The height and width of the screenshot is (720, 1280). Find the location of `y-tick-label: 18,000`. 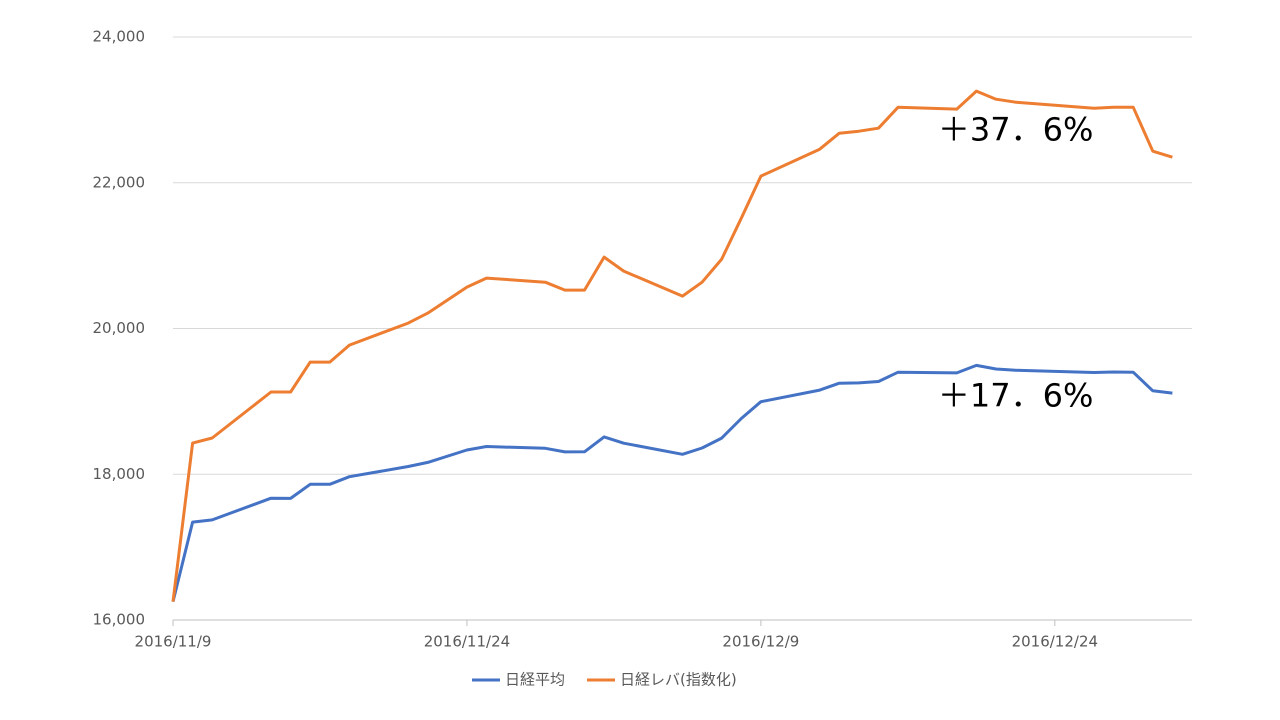

y-tick-label: 18,000 is located at coordinates (119, 474).